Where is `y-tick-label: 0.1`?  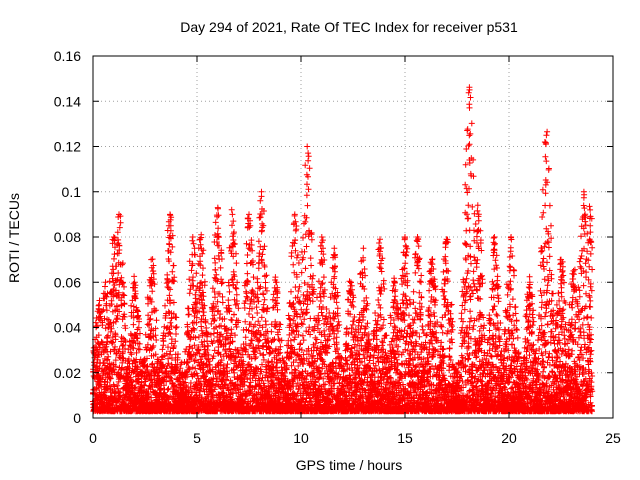
y-tick-label: 0.1 is located at coordinates (72, 192).